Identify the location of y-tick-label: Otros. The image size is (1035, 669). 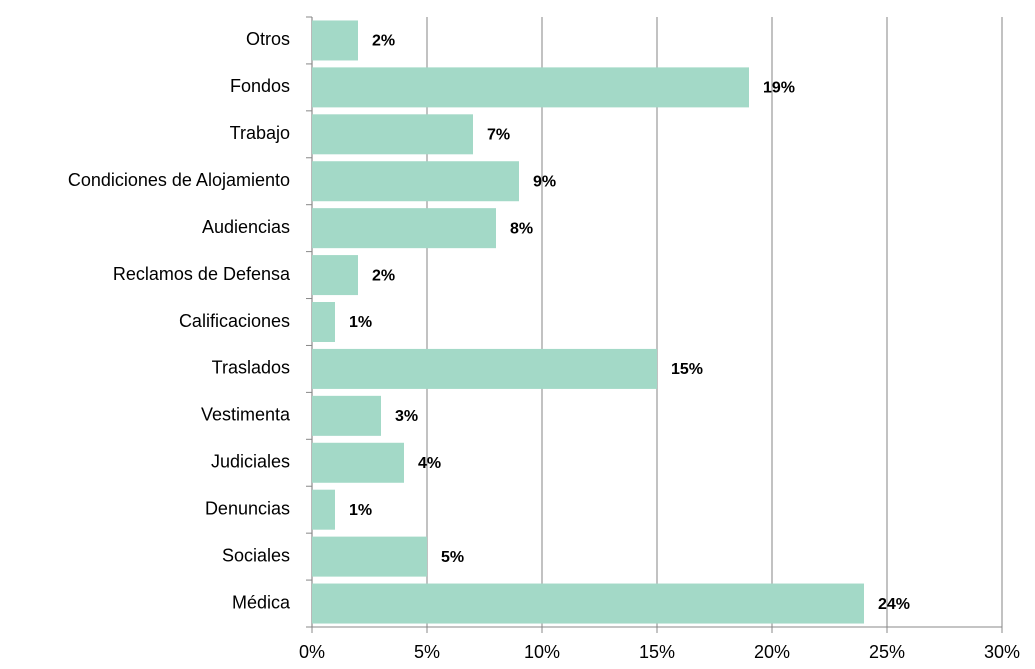
(268, 39).